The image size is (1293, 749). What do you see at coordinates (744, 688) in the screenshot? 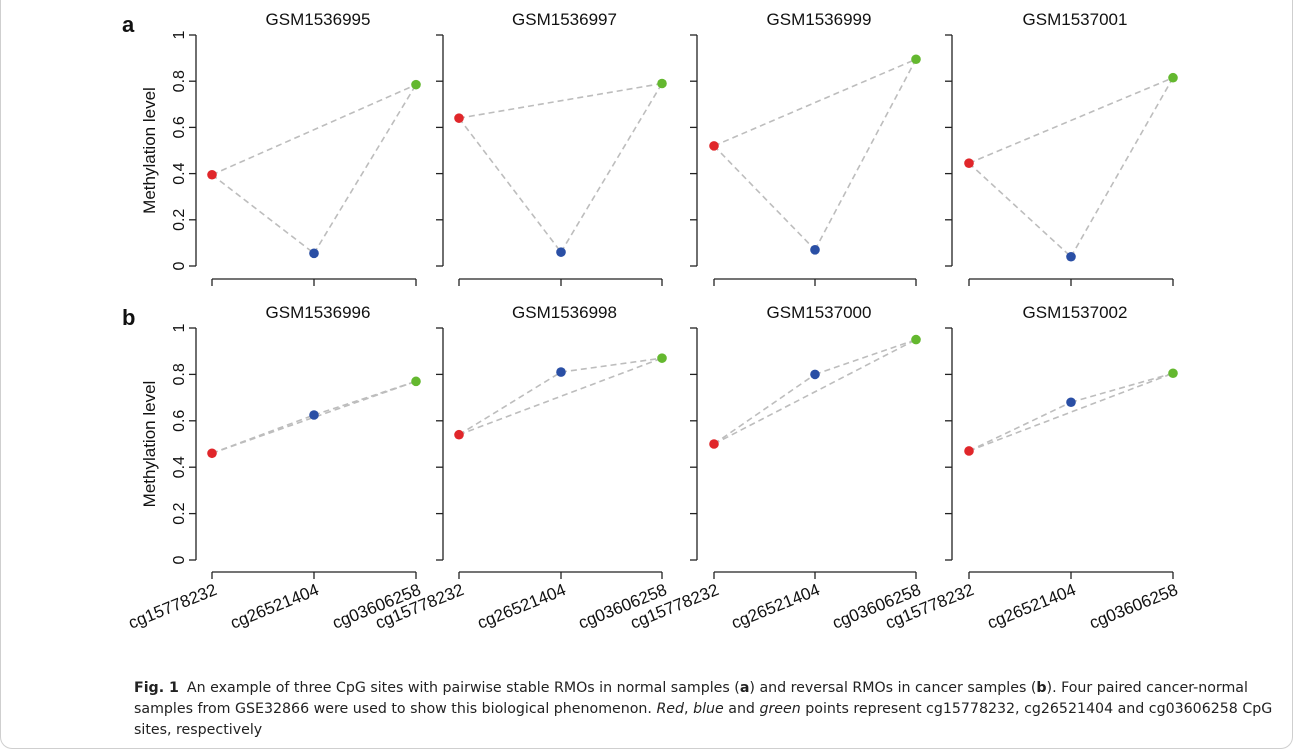
I see `caption-ref-a: a` at bounding box center [744, 688].